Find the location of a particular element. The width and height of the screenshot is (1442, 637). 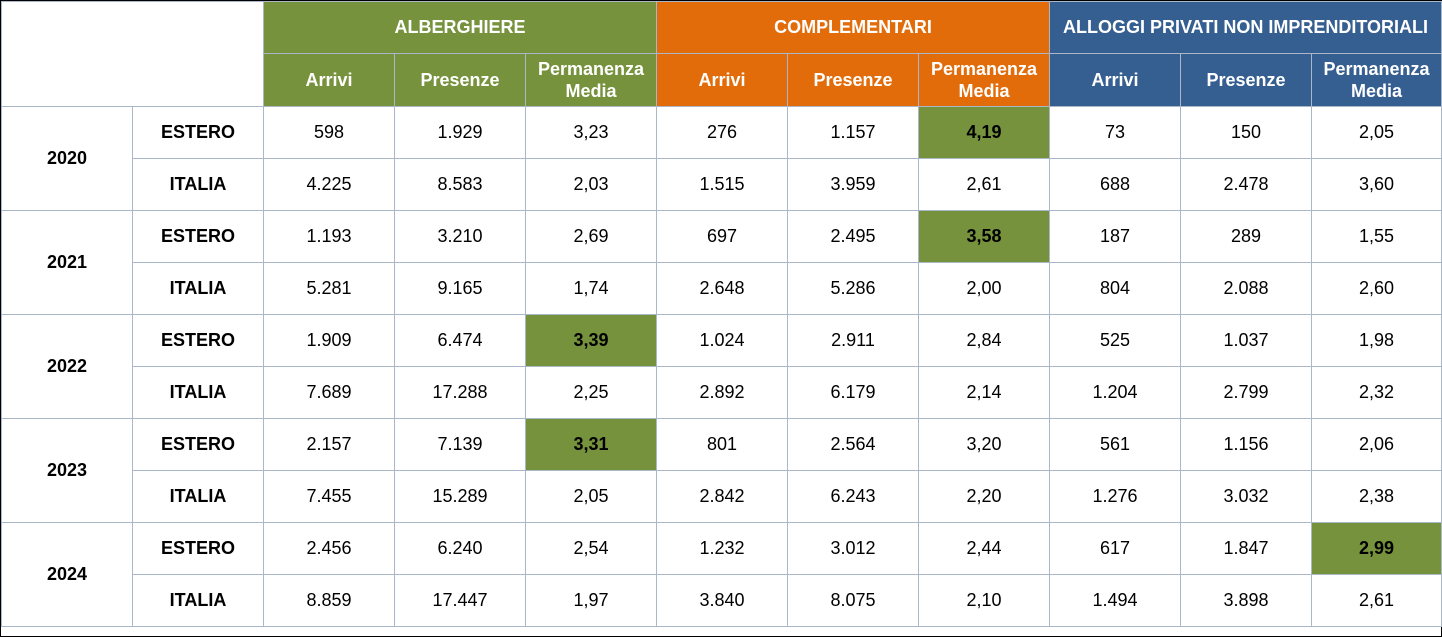

value-cell: 525 is located at coordinates (1115, 340).